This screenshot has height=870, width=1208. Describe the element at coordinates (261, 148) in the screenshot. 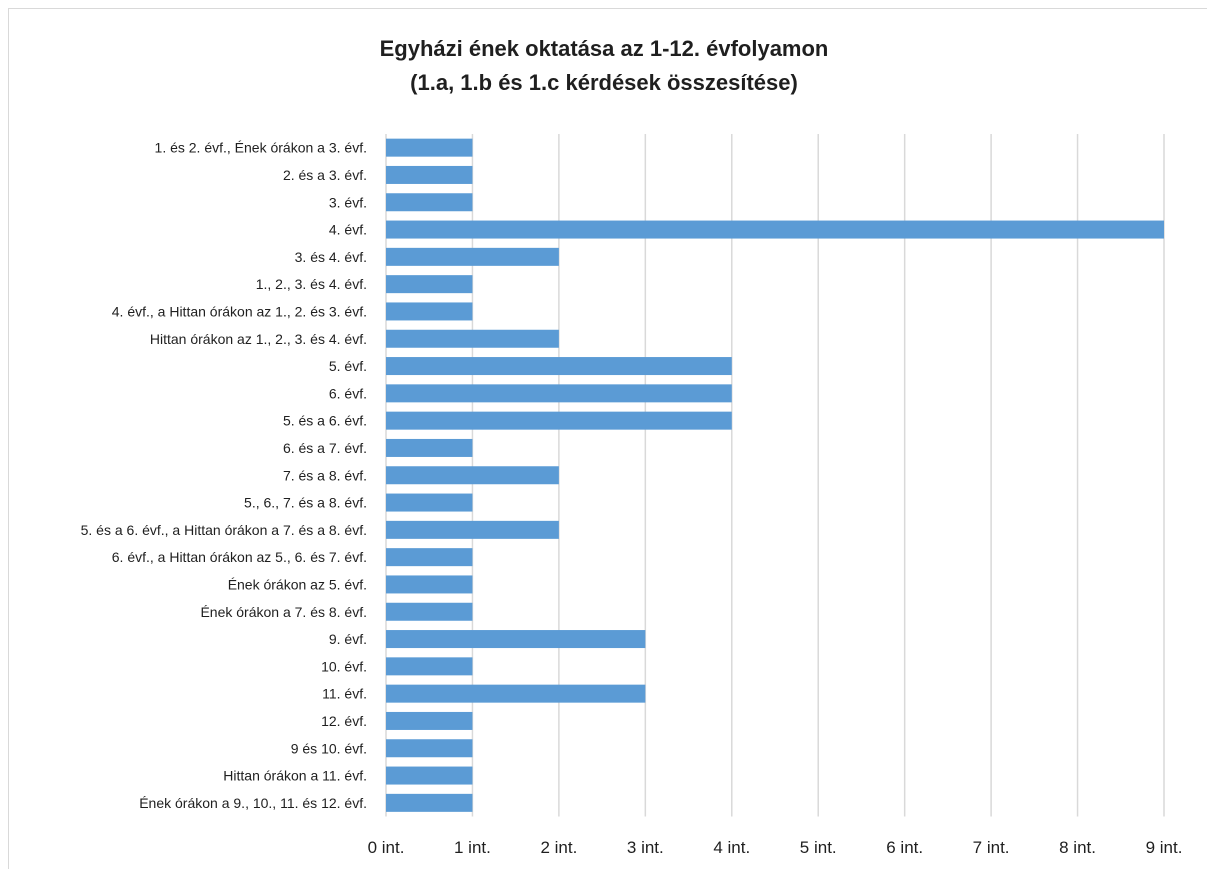

I see `category-label: 1. és 2. évf., Ének órákon a 3. évf.` at that location.